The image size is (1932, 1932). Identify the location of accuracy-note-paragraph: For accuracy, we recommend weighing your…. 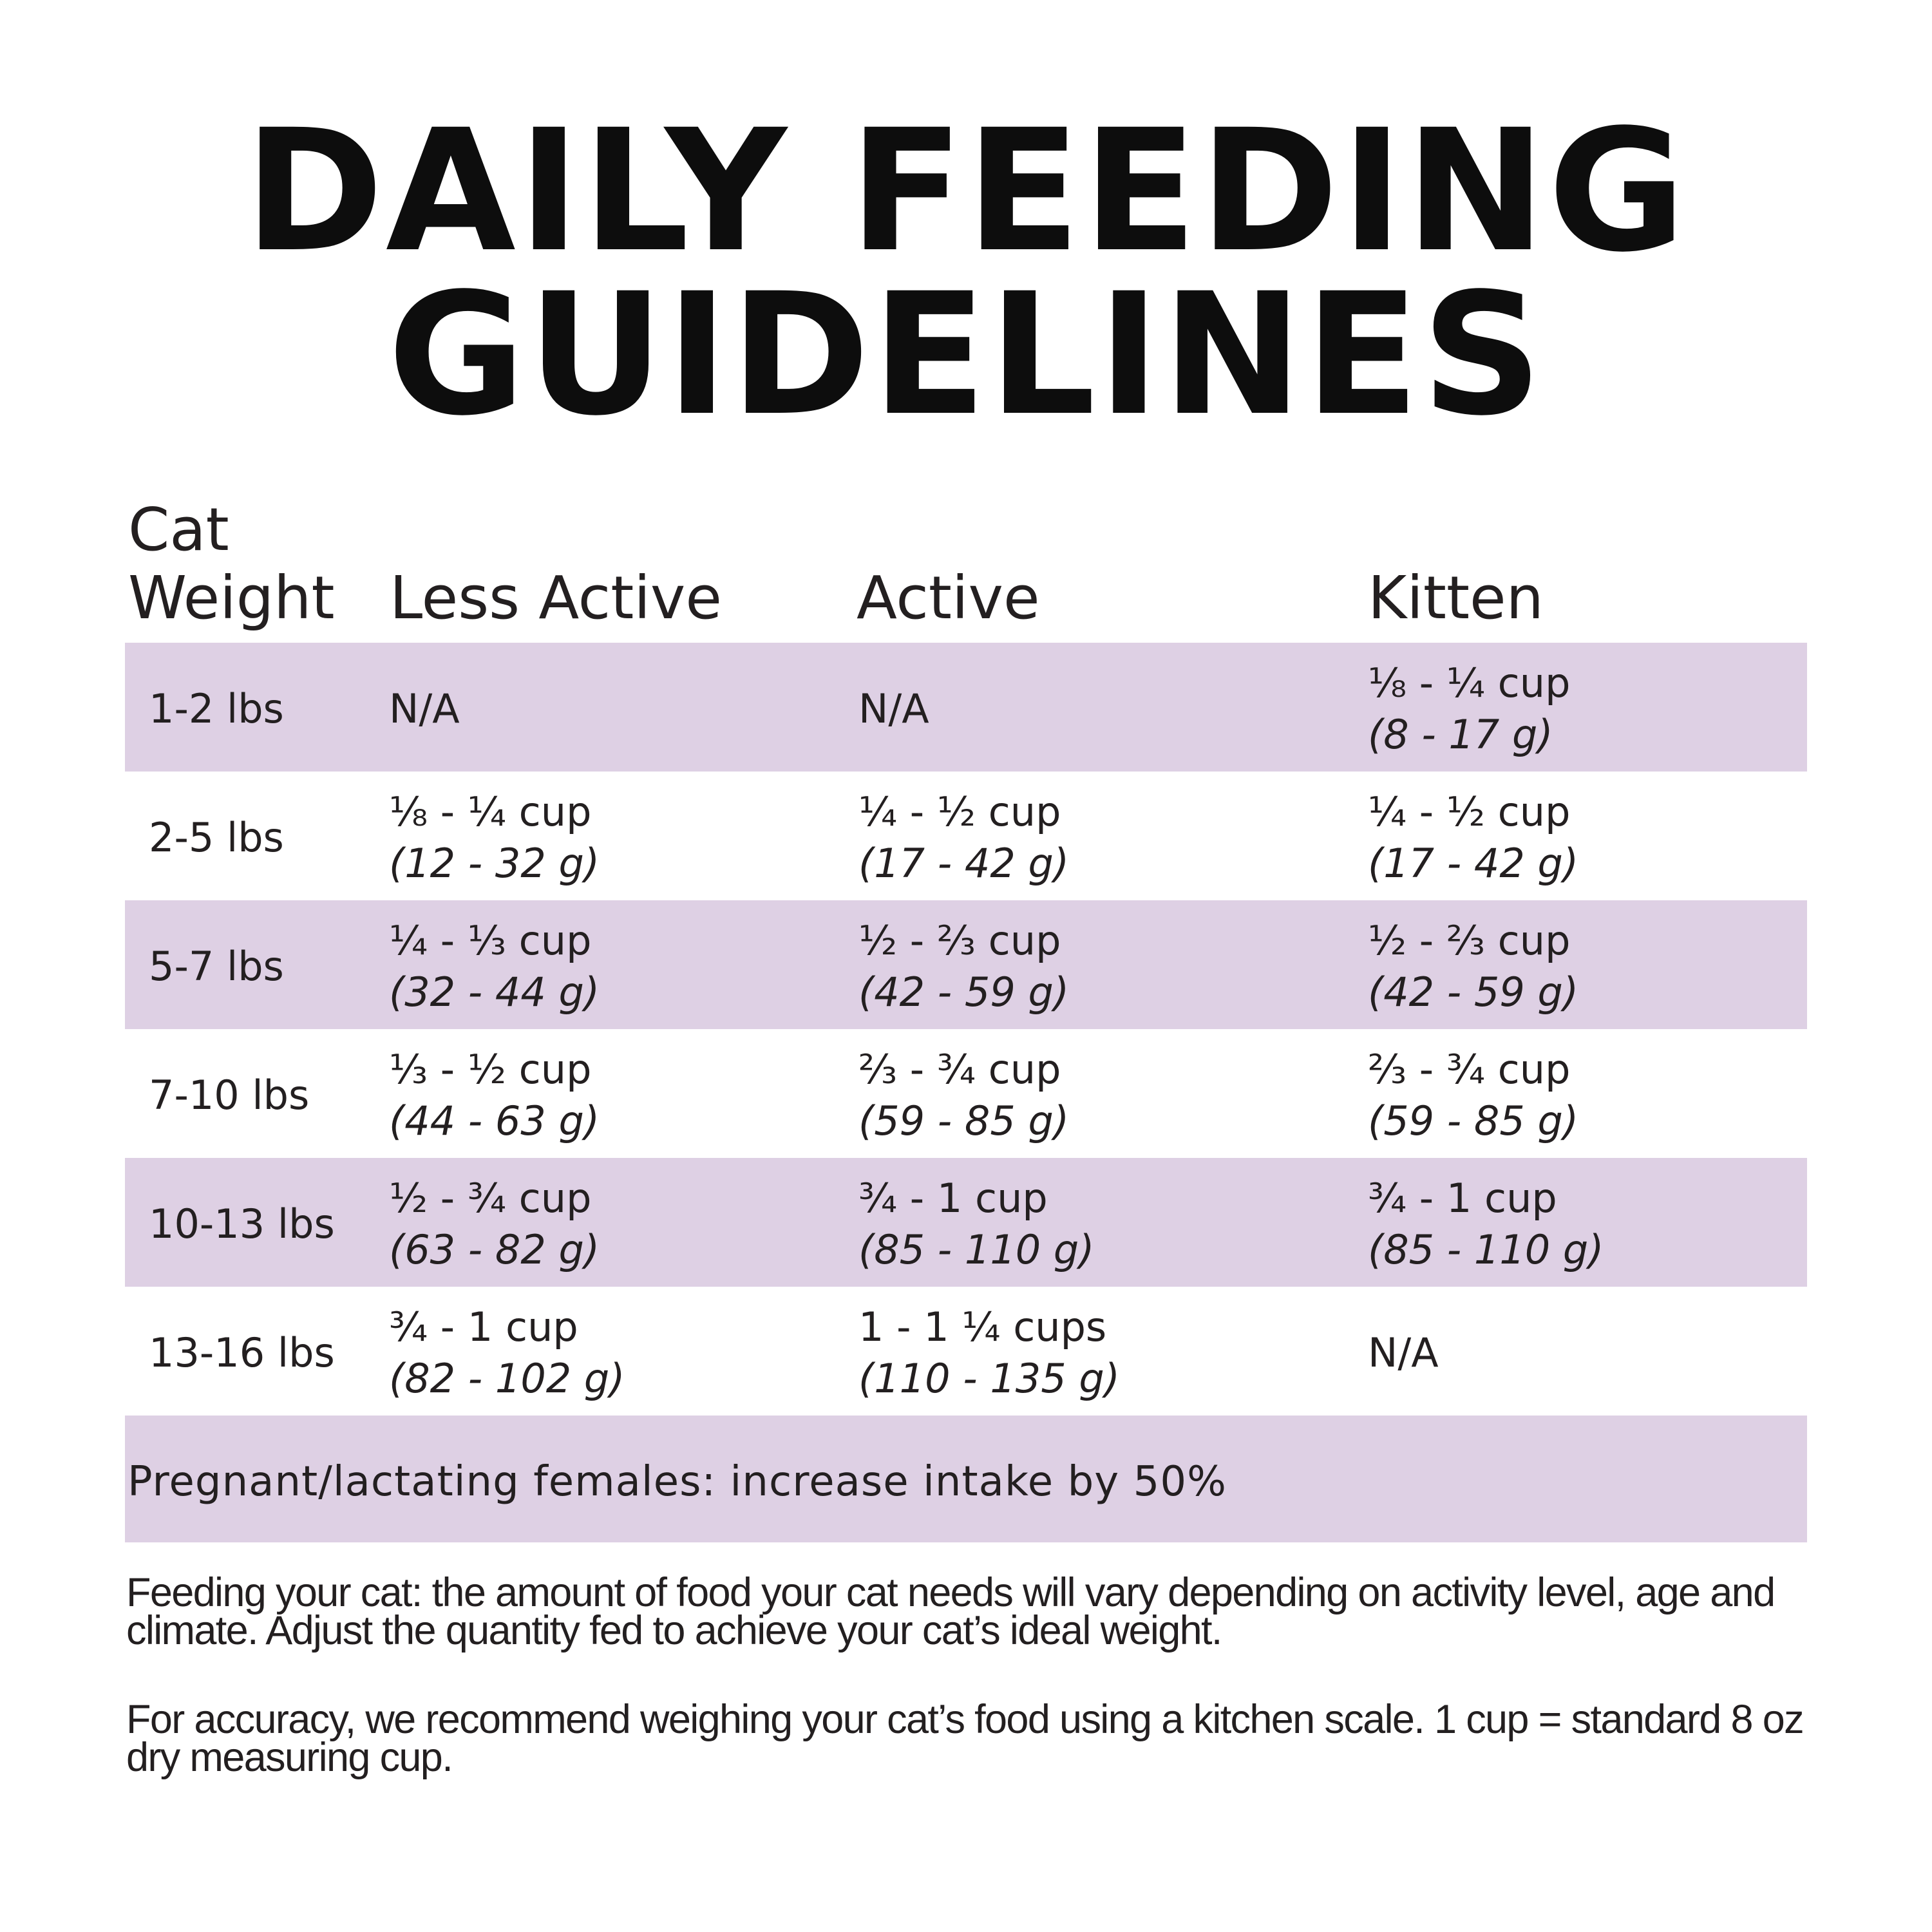
(965, 1739).